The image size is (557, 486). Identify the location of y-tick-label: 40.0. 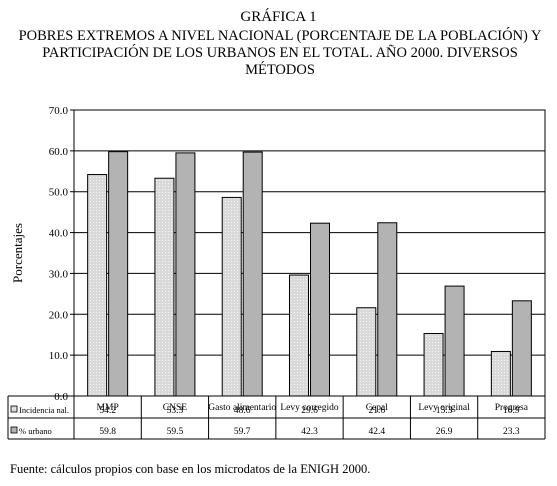
(59, 234).